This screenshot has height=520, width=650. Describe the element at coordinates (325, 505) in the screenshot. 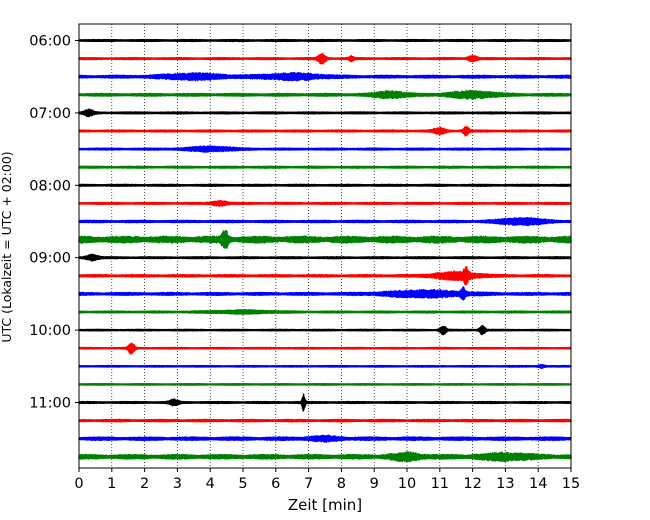

I see `x-axis-label: Zeit [min]` at that location.